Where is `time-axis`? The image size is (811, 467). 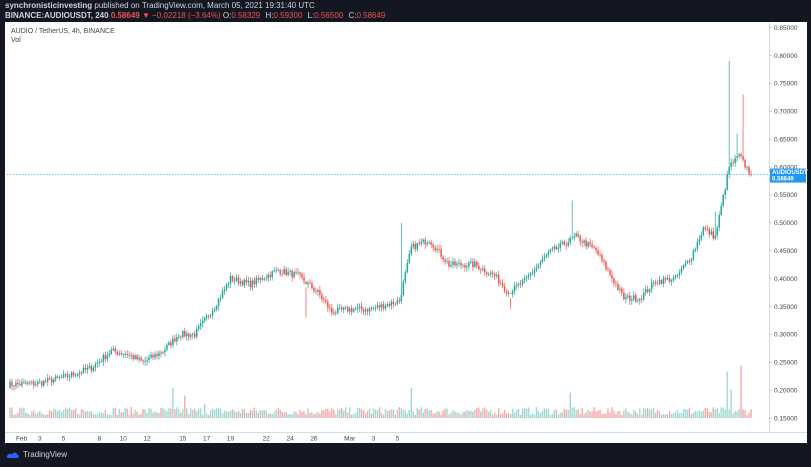
time-axis is located at coordinates (406, 437).